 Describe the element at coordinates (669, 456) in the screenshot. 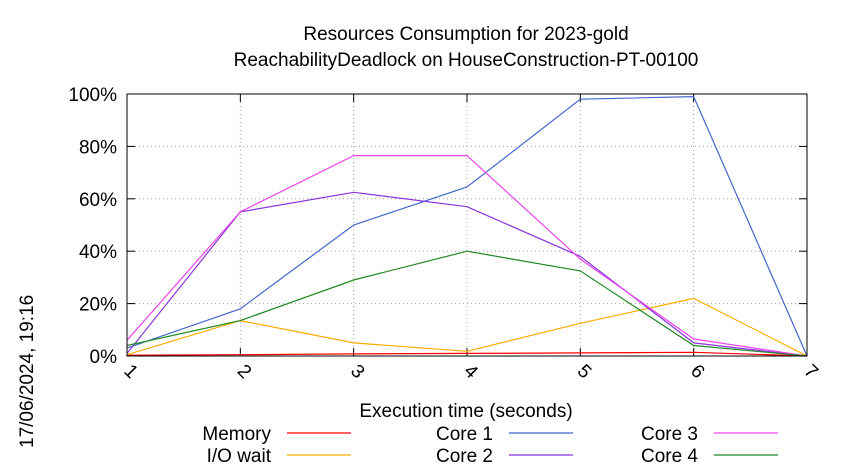

I see `legend-label-core-4: Core 4` at that location.